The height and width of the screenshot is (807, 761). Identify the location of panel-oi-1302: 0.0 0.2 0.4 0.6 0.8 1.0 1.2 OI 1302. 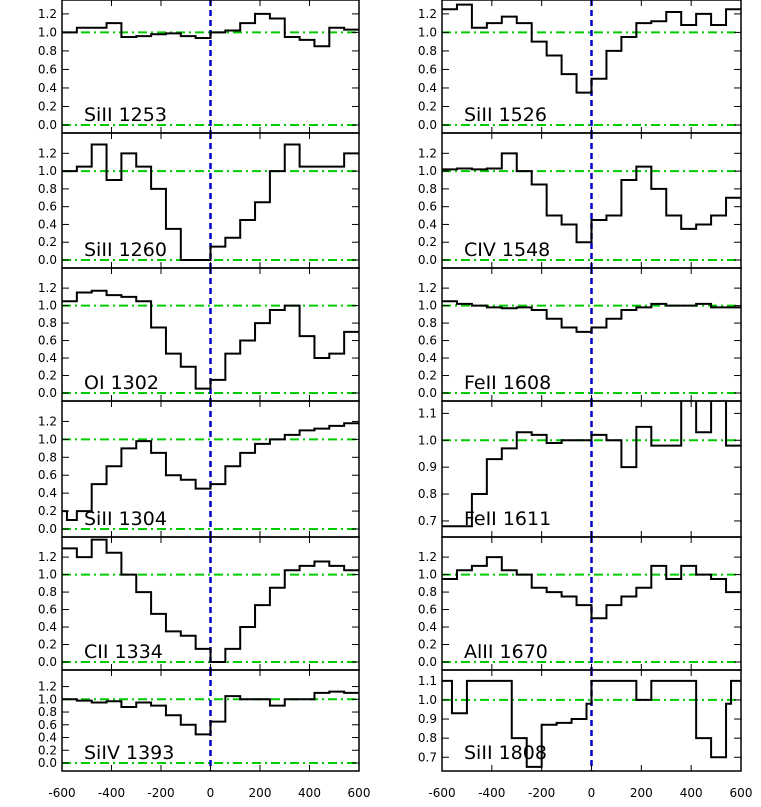
(199, 334).